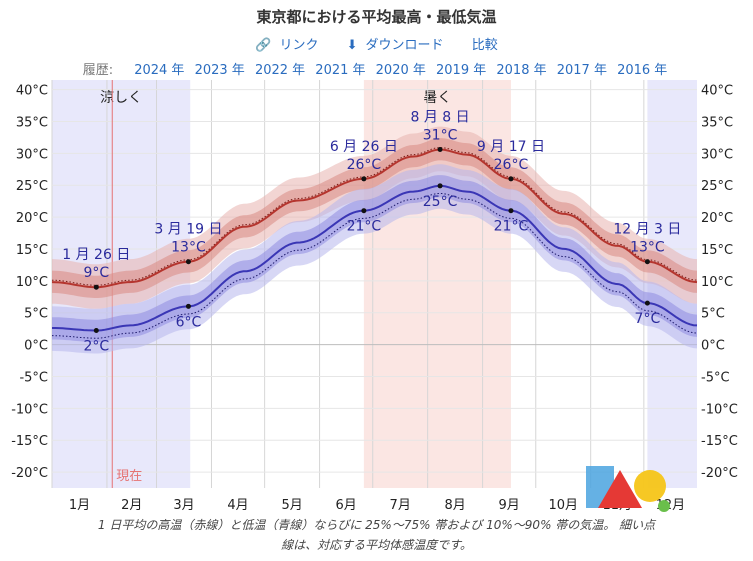 This screenshot has height=561, width=753. I want to click on y-tick-label-left: -10°C, so click(29, 409).